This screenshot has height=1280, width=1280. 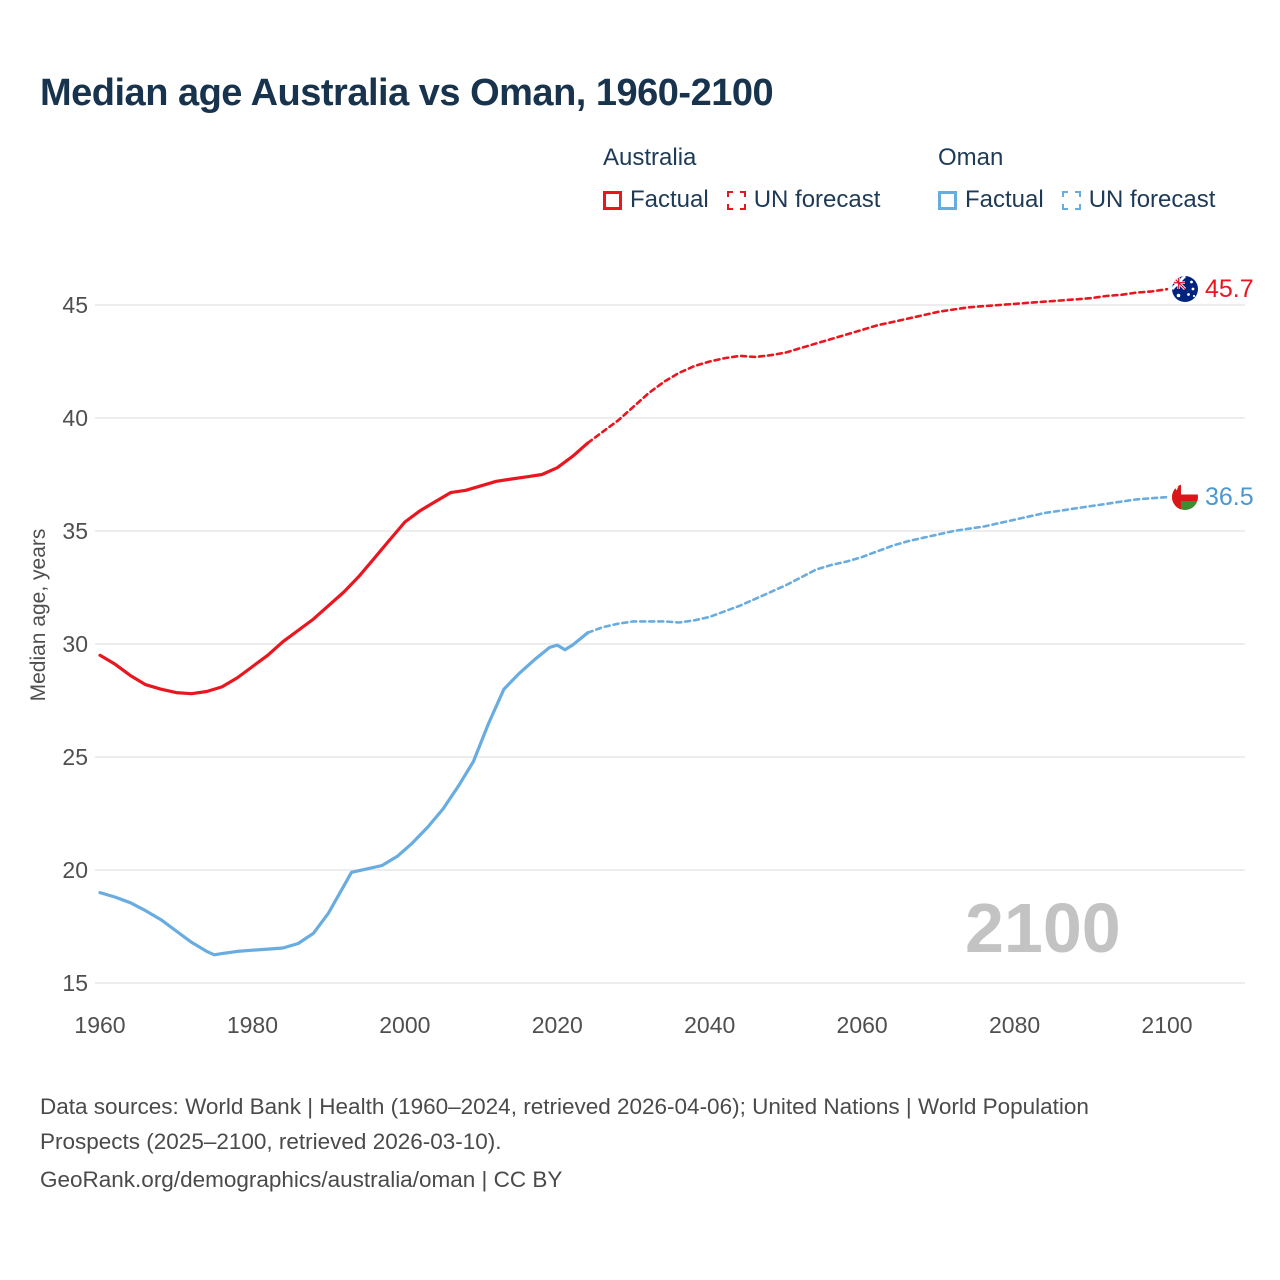 What do you see at coordinates (404, 1025) in the screenshot?
I see `x-tick-label: 2000` at bounding box center [404, 1025].